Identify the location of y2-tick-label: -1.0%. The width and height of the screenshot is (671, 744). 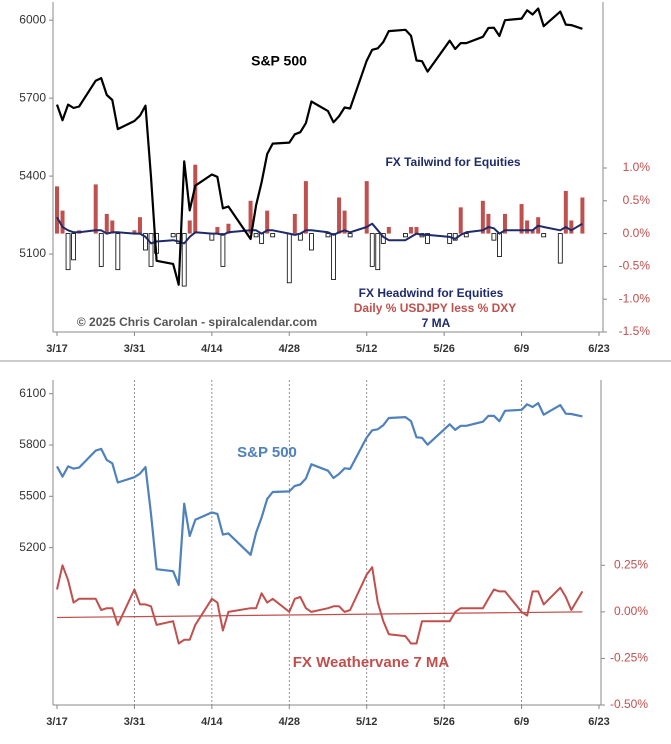
(635, 298).